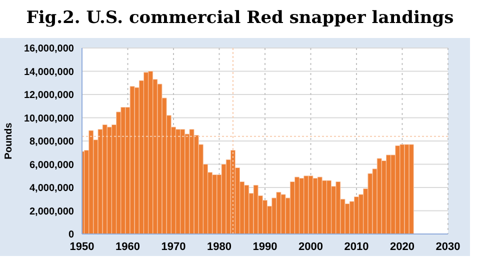  Describe the element at coordinates (71, 235) in the screenshot. I see `y-tick-label: 0` at that location.